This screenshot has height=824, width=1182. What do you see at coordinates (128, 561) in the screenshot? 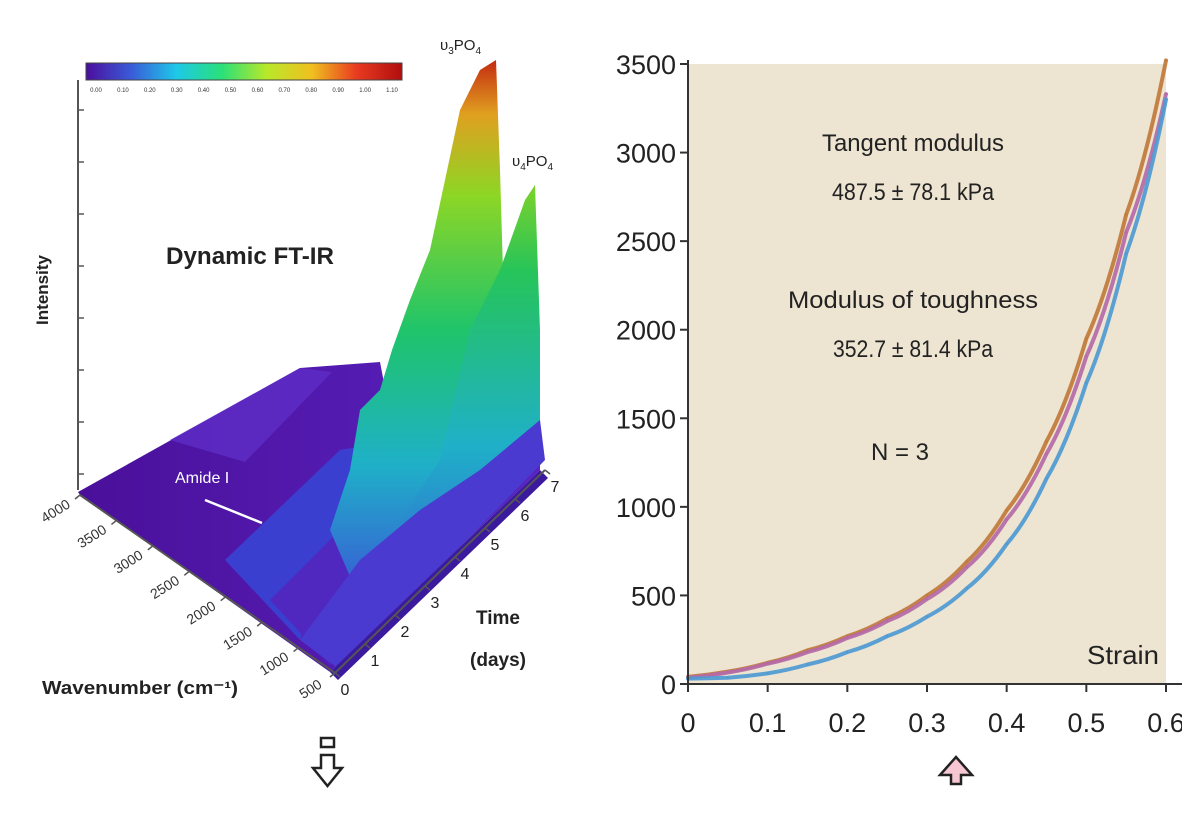
I see `x-axis-tick-label: 3000` at bounding box center [128, 561].